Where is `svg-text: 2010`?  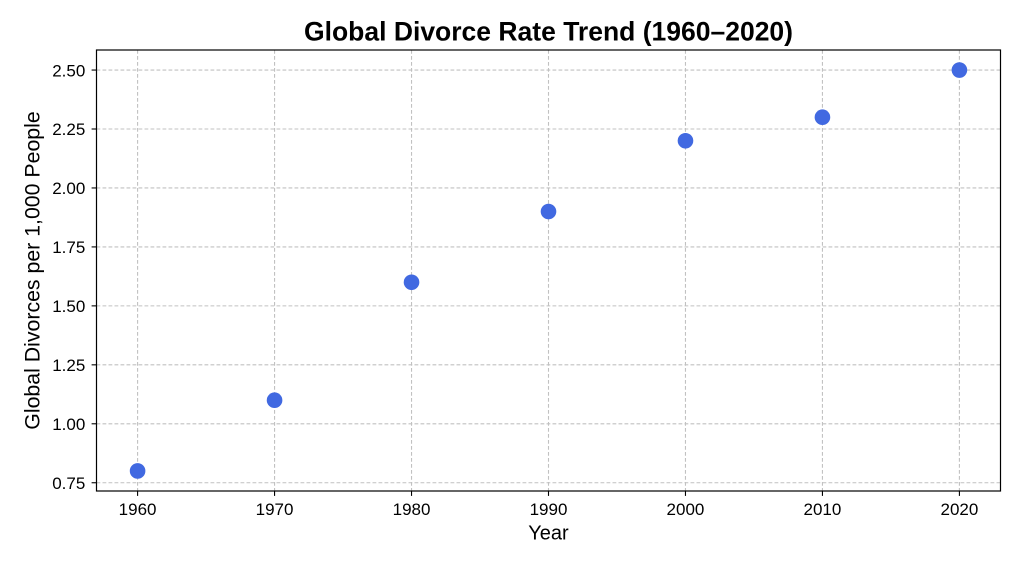 svg-text: 2010 is located at coordinates (823, 509).